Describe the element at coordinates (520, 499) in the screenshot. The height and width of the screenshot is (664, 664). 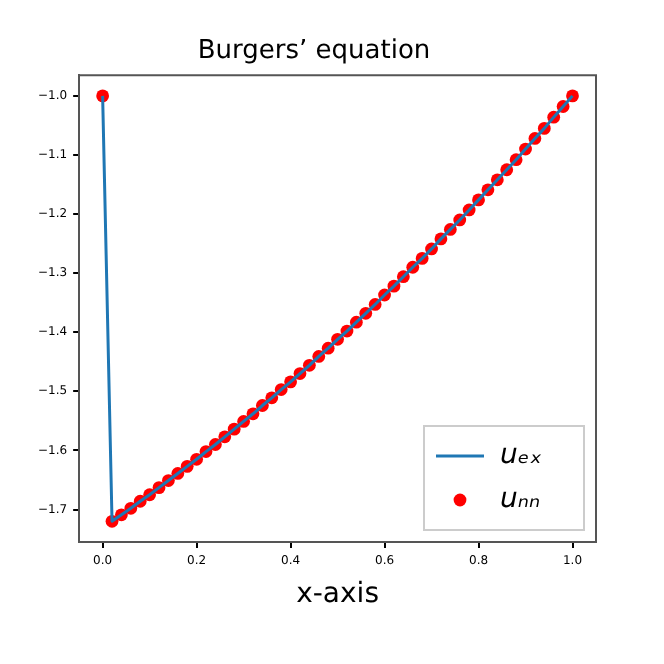
I see `legend-label: uₙₙ` at that location.